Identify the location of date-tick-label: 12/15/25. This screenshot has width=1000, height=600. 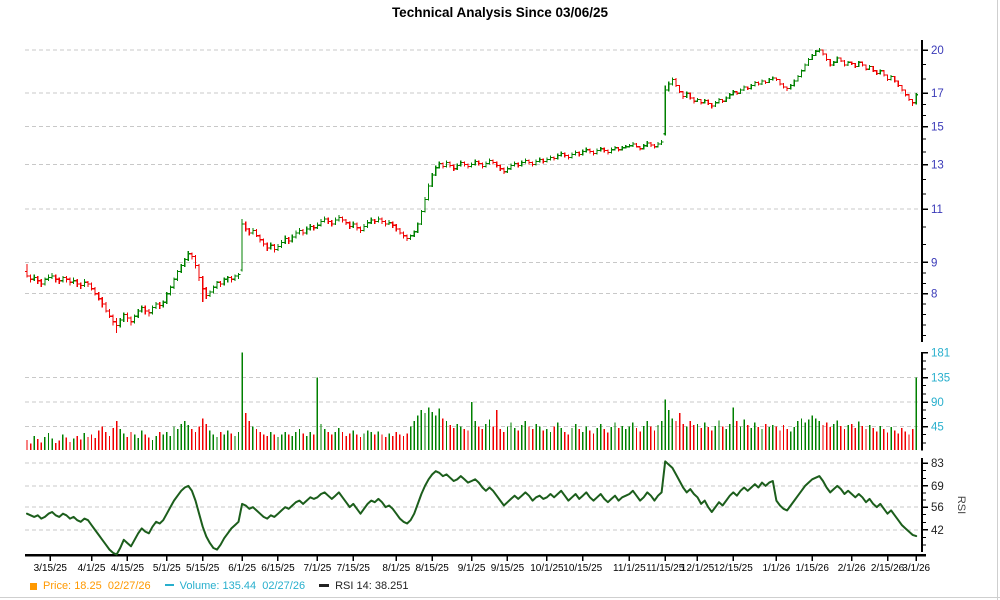
(733, 568).